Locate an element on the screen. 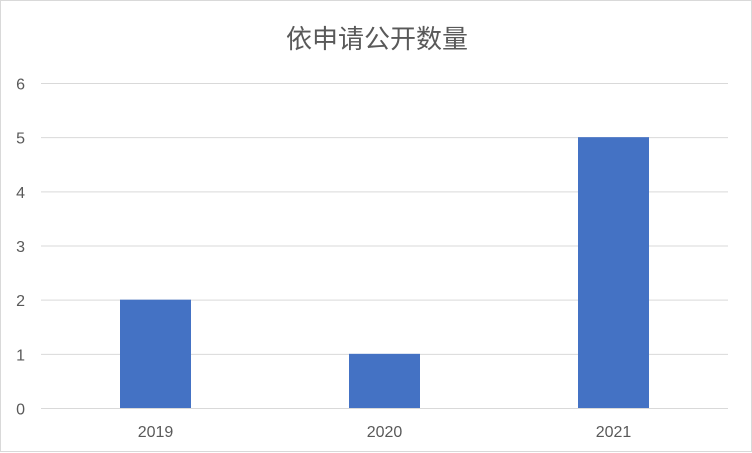 The width and height of the screenshot is (752, 453). x-tick-label: 2021 is located at coordinates (614, 432).